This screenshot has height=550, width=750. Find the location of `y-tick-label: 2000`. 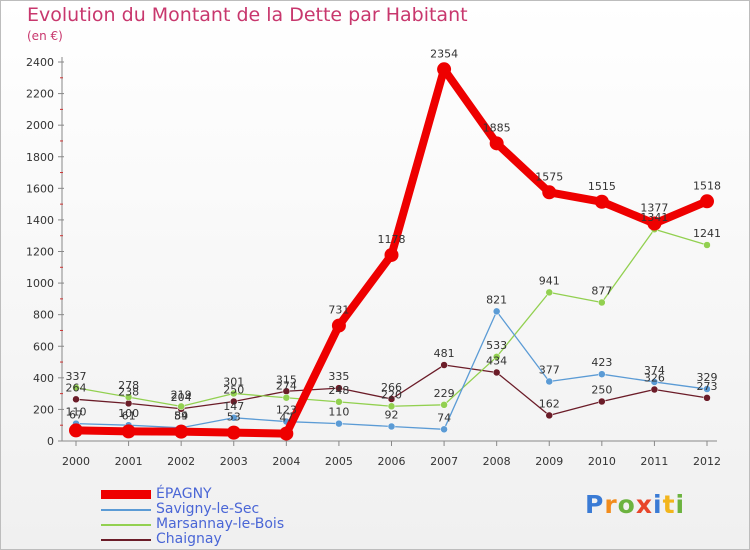

y-tick-label: 2000 is located at coordinates (40, 125).